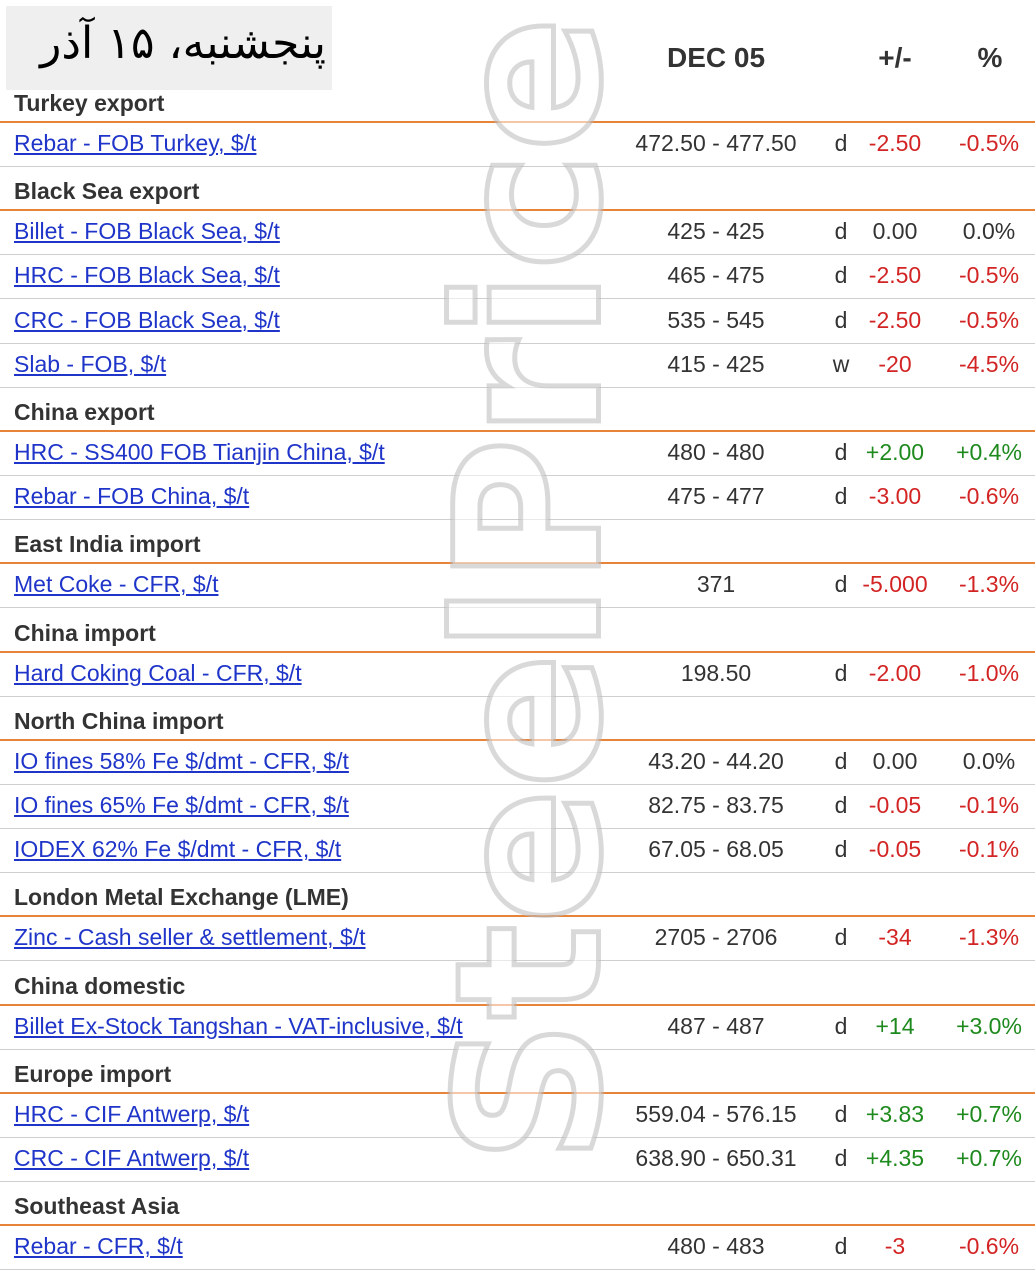  Describe the element at coordinates (990, 57) in the screenshot. I see `column-header-percent: %` at that location.